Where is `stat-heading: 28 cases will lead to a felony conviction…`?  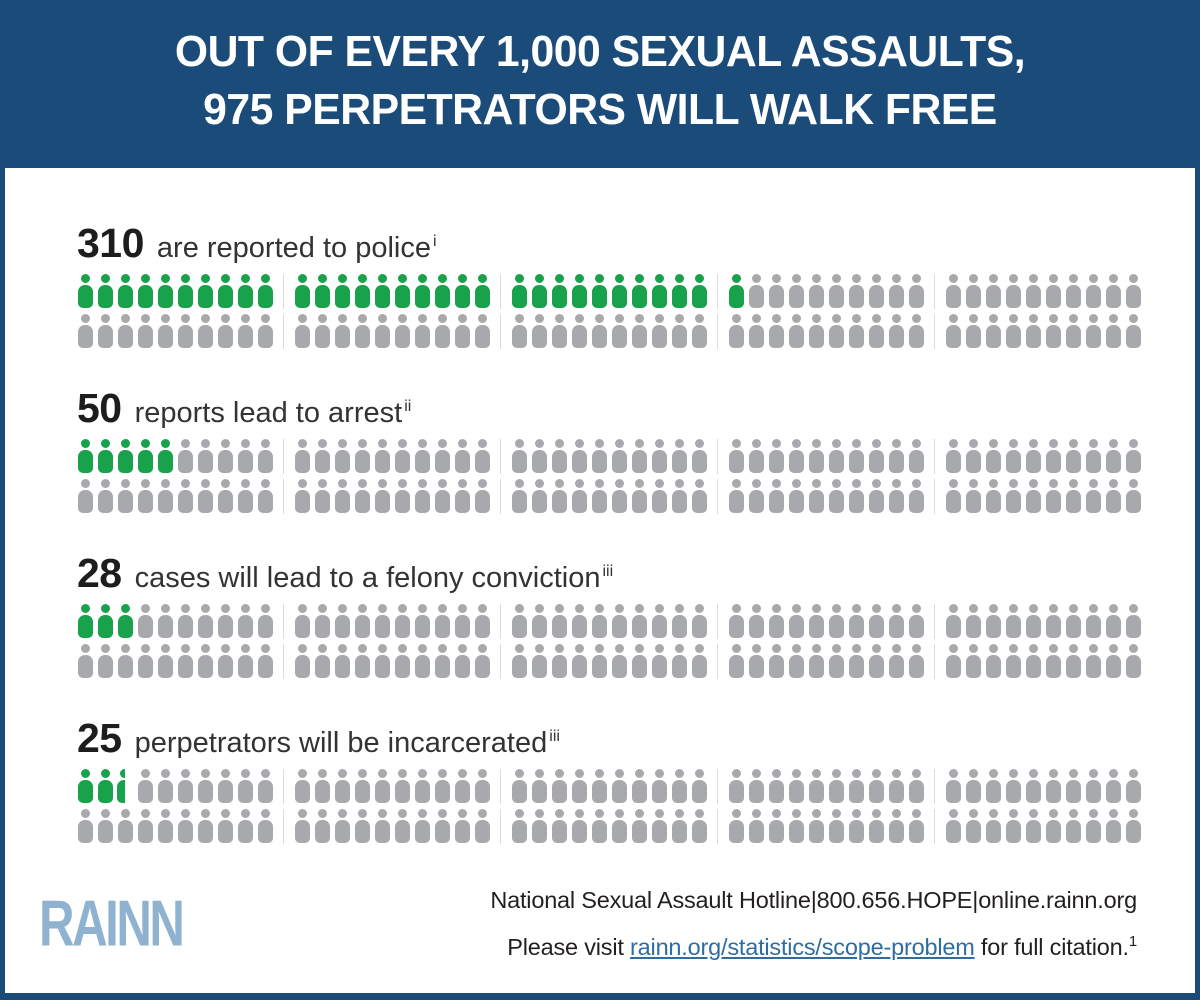 stat-heading: 28 cases will lead to a felony conviction… is located at coordinates (611, 573).